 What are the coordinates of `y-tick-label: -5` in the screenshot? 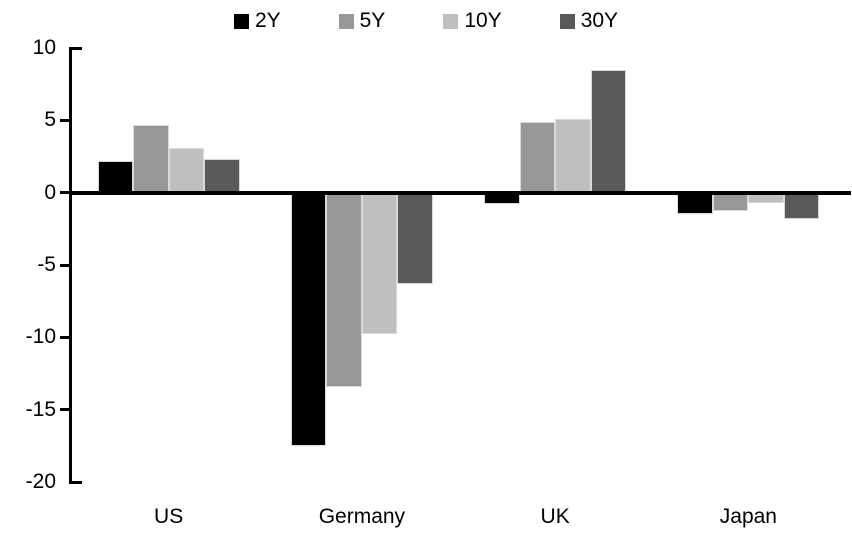 It's located at (46, 264).